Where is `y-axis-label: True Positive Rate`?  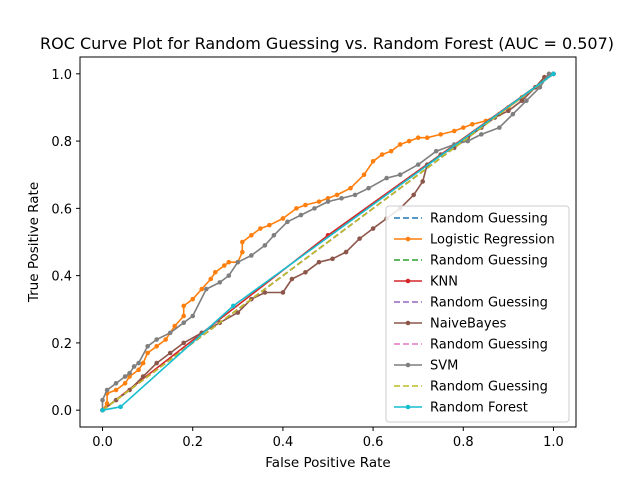
y-axis-label: True Positive Rate is located at coordinates (34, 242).